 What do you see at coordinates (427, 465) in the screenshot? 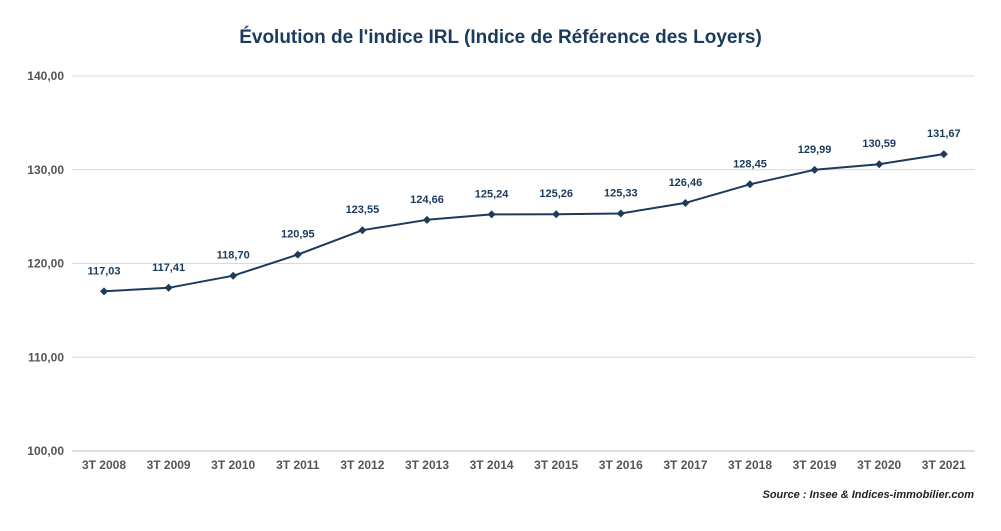
I see `x-tick-label: 3T 2013` at bounding box center [427, 465].